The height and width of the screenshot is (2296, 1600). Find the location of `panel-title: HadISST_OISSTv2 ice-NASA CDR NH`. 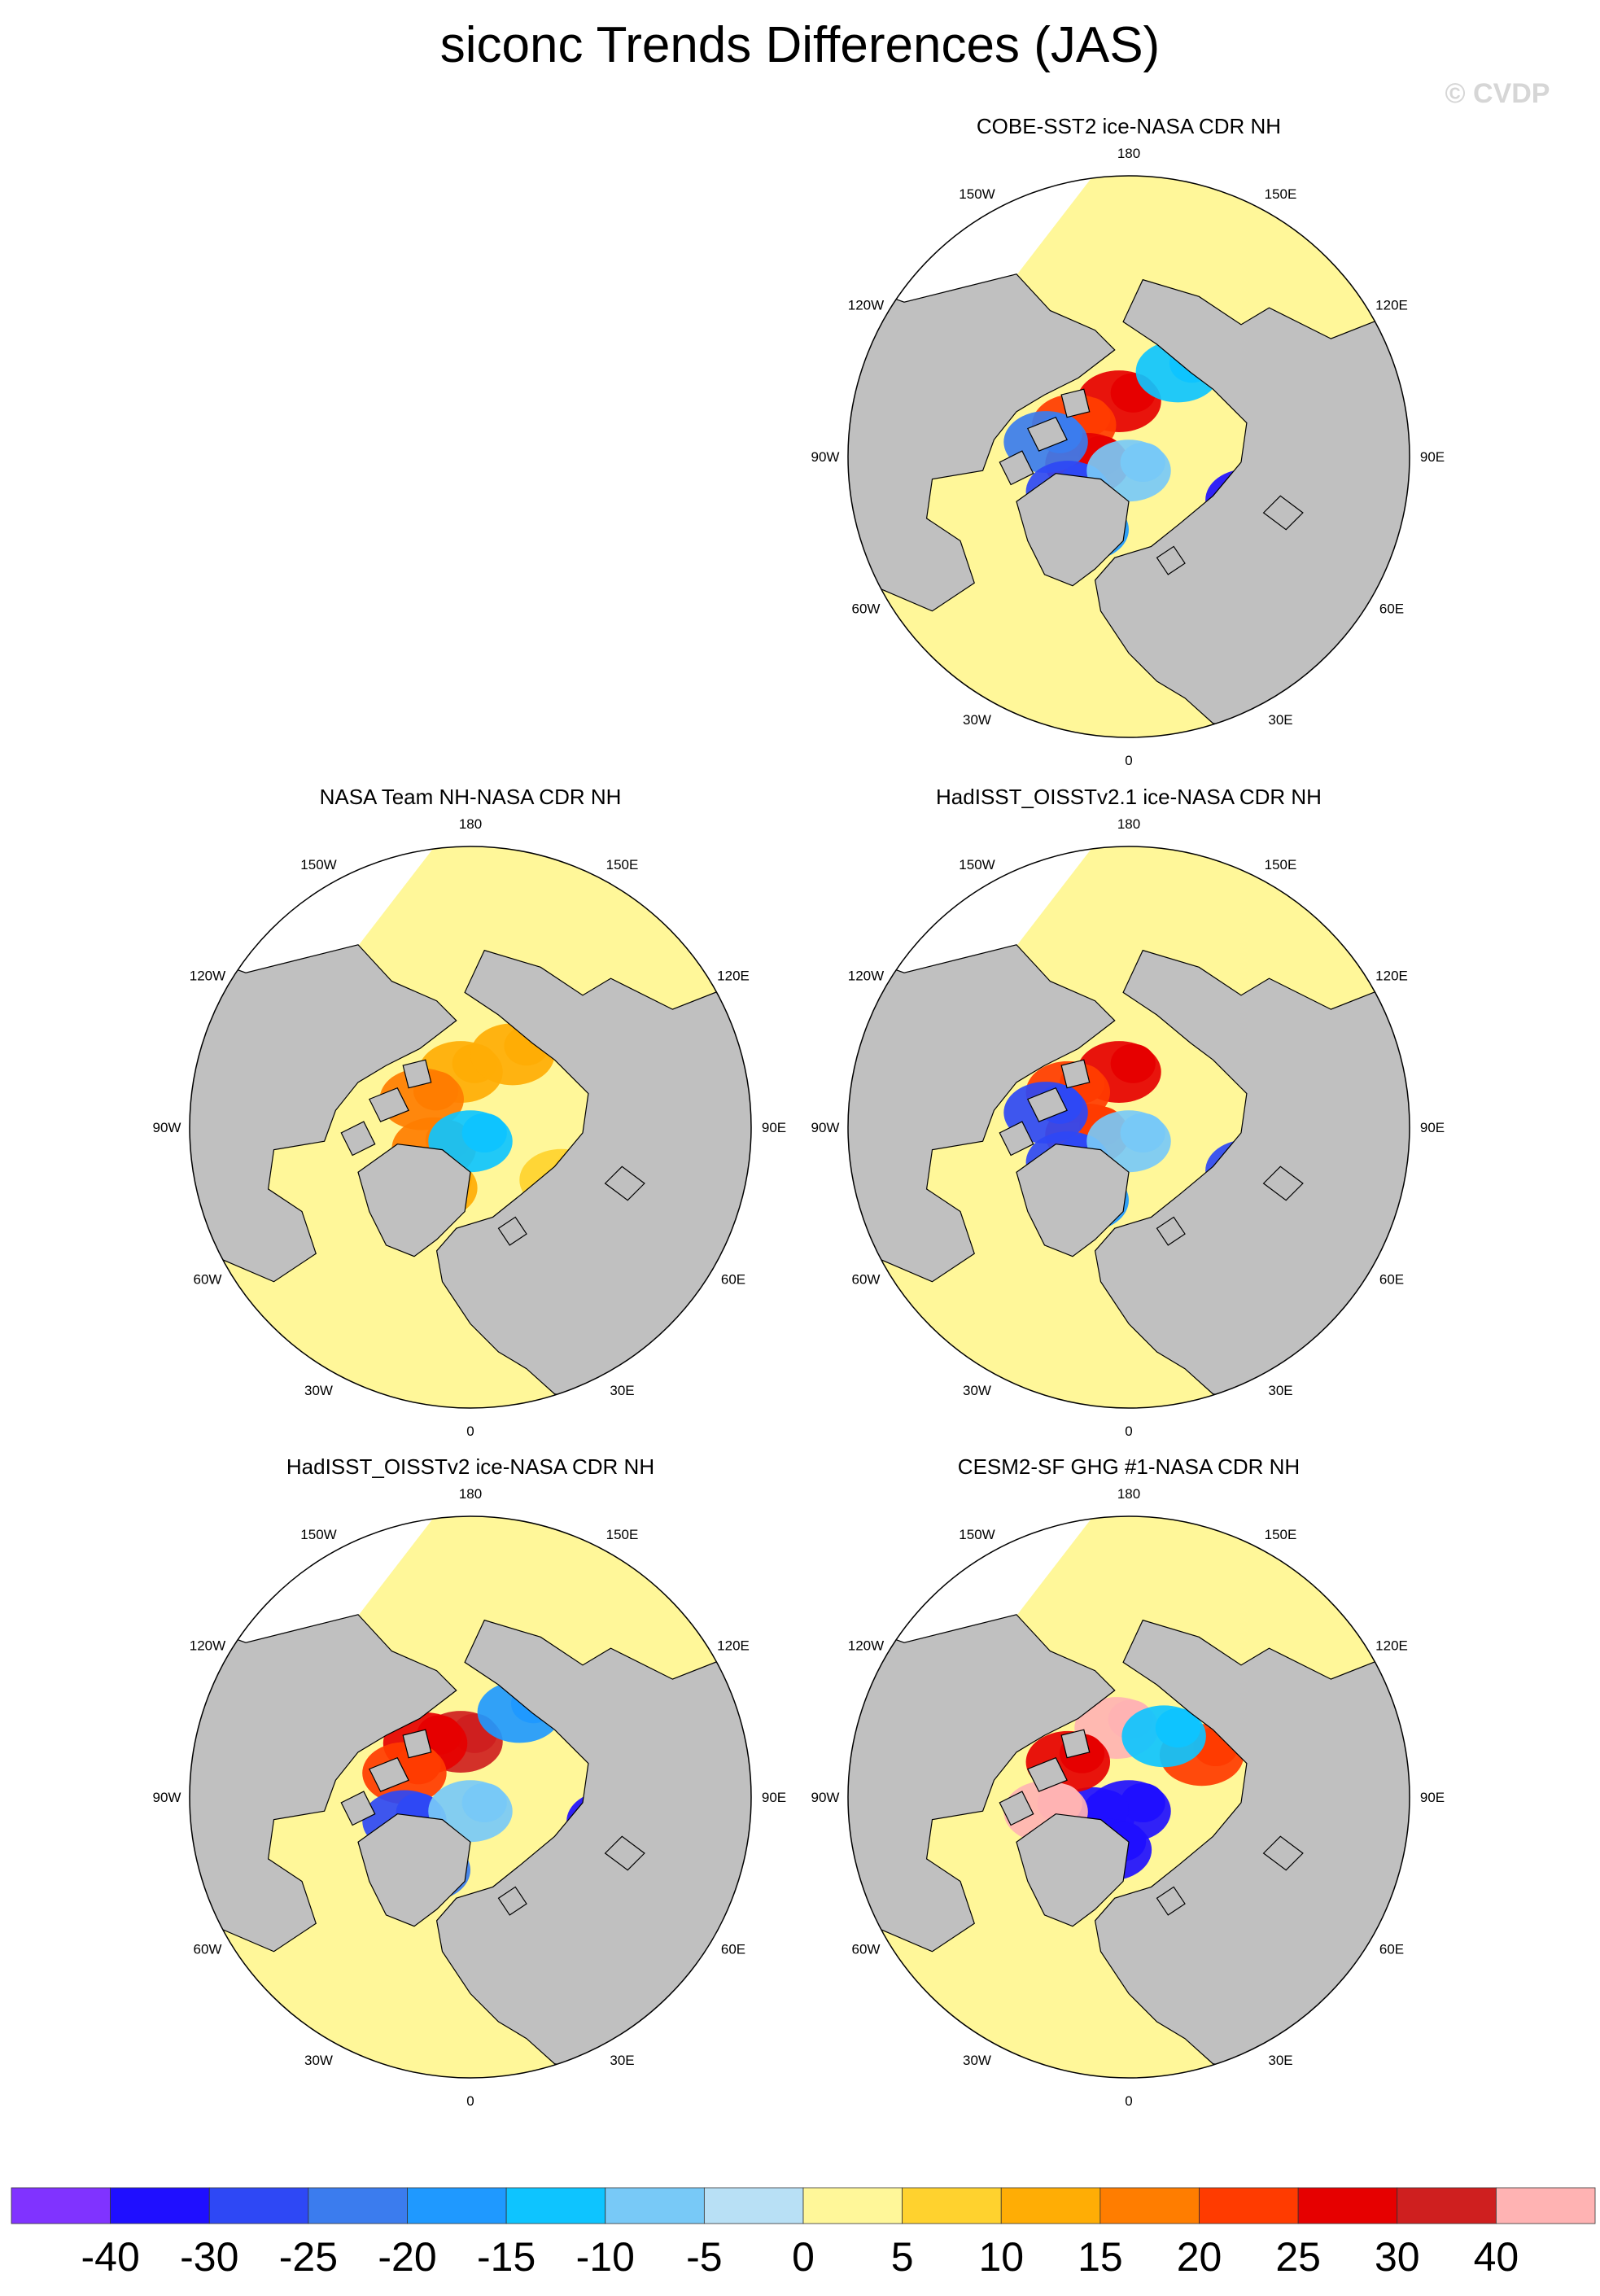

panel-title: HadISST_OISSTv2 ice-NASA CDR NH is located at coordinates (470, 1467).